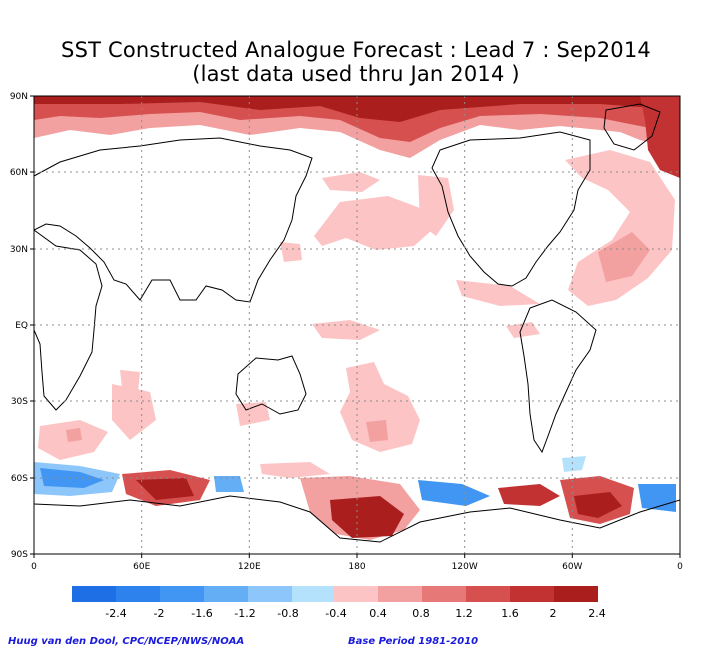  Describe the element at coordinates (21, 326) in the screenshot. I see `lat-label: EQ` at that location.